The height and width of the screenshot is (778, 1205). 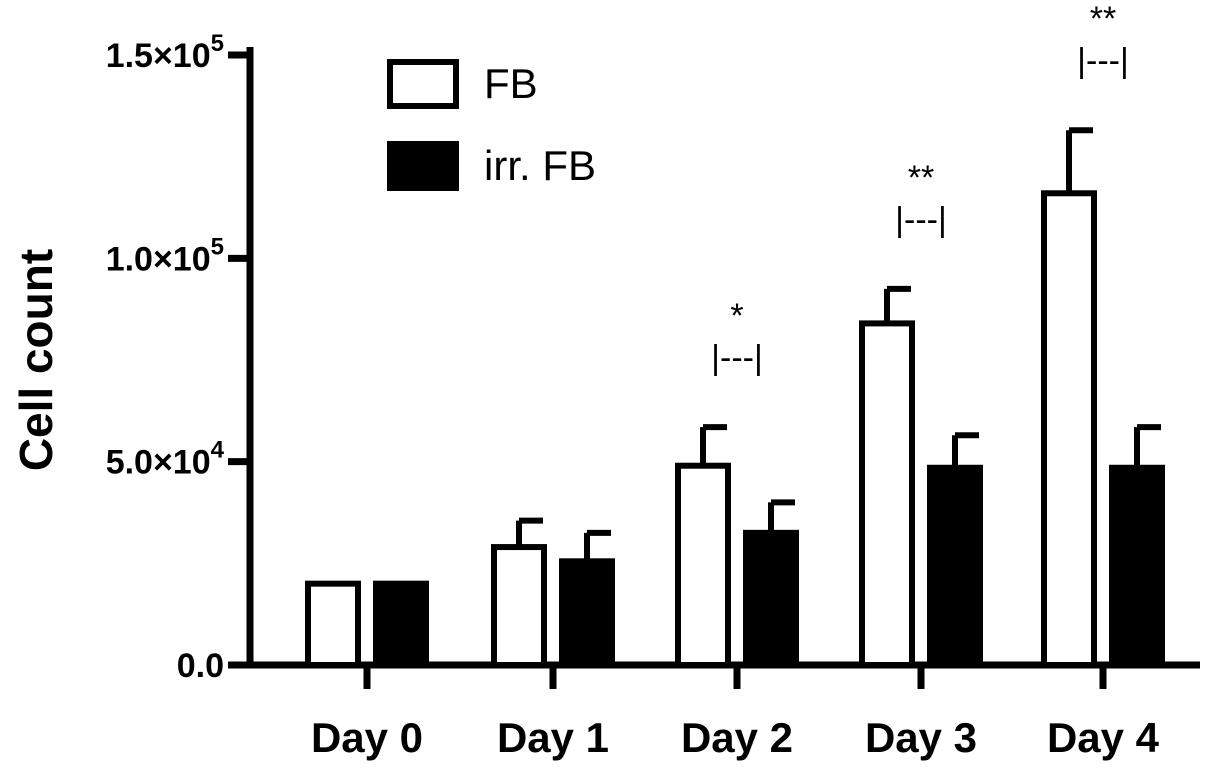 What do you see at coordinates (491, 125) in the screenshot?
I see `legend: FB irr. FB` at bounding box center [491, 125].